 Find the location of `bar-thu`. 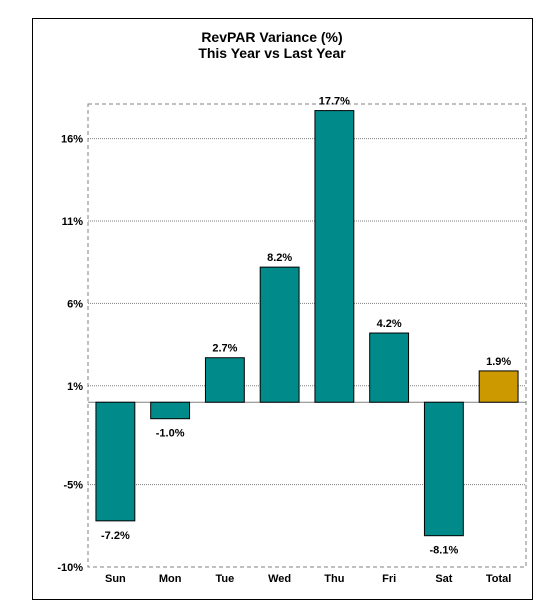

bar-thu is located at coordinates (334, 256).